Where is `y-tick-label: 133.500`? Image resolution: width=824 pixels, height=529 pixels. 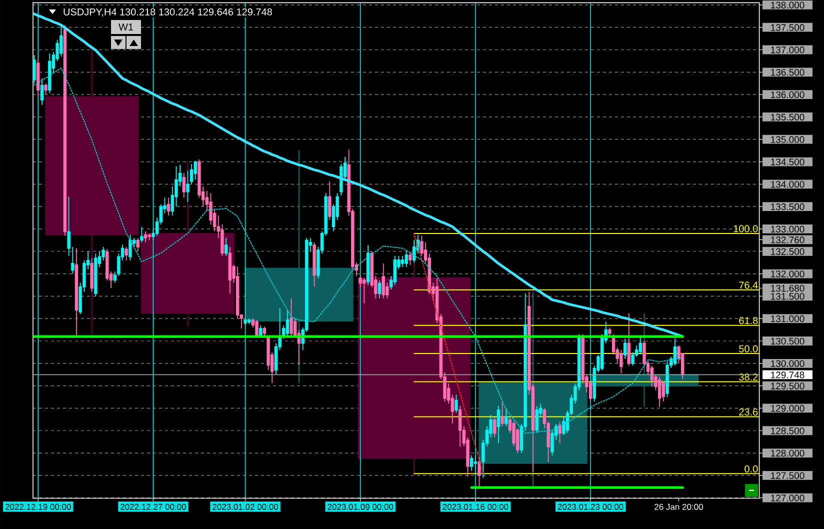
y-tick-label: 133.500 is located at coordinates (787, 206).